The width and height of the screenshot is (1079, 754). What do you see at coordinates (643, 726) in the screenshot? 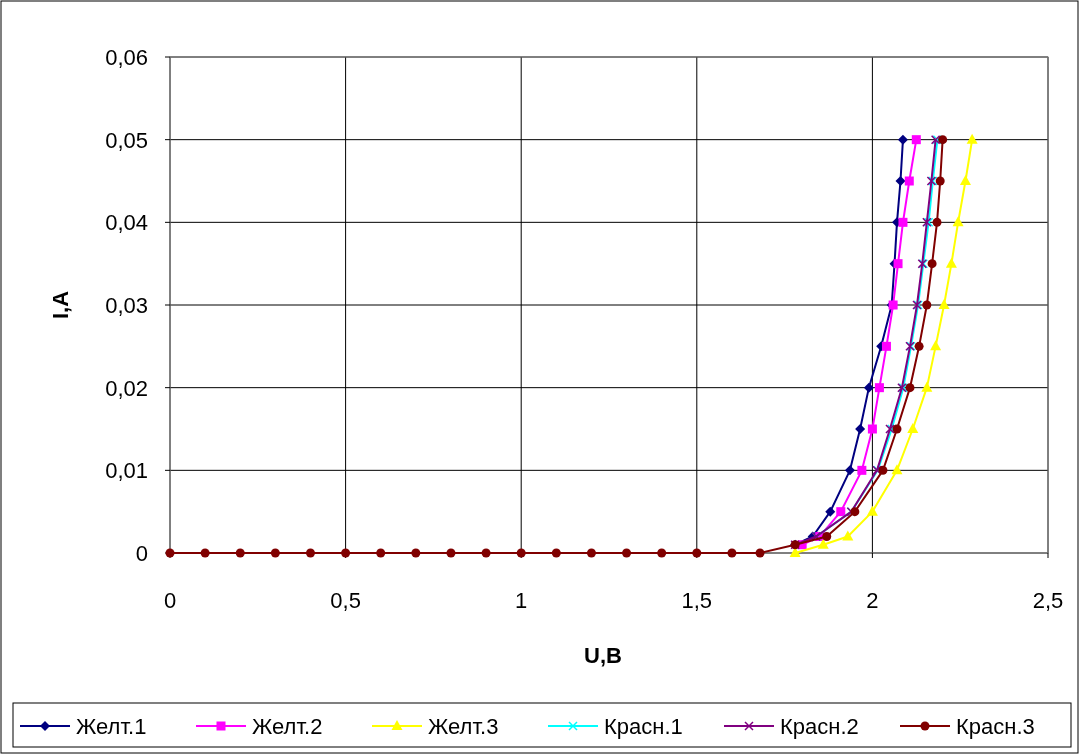
I see `legend-label: Красн.1` at bounding box center [643, 726].